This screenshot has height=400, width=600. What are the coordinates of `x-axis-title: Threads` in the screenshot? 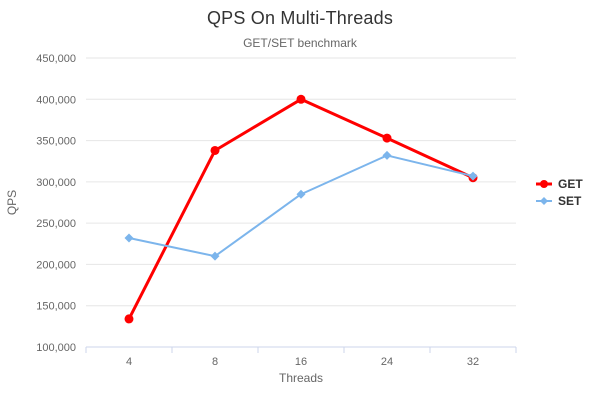 It's located at (301, 378).